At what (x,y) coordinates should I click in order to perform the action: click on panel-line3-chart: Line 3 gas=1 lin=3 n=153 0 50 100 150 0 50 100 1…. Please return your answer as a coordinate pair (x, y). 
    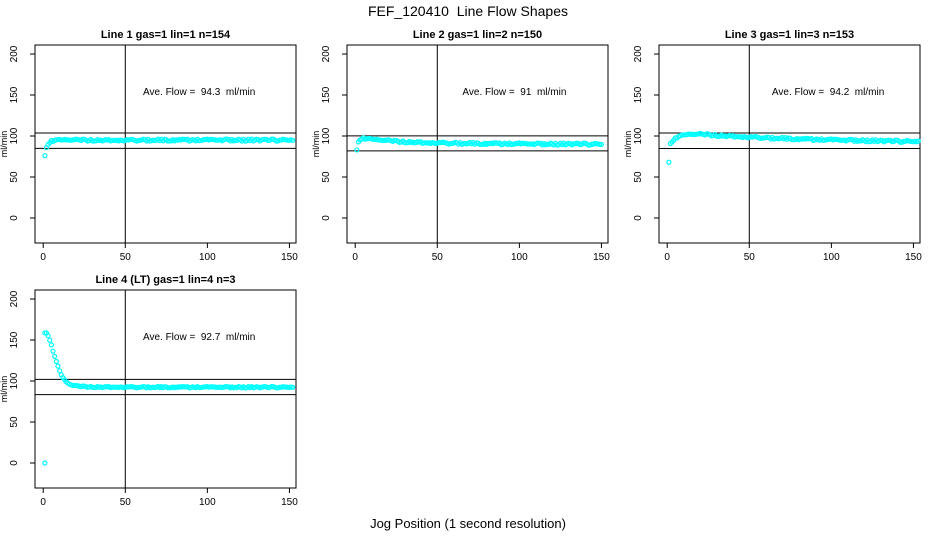
    Looking at the image, I should click on (773, 146).